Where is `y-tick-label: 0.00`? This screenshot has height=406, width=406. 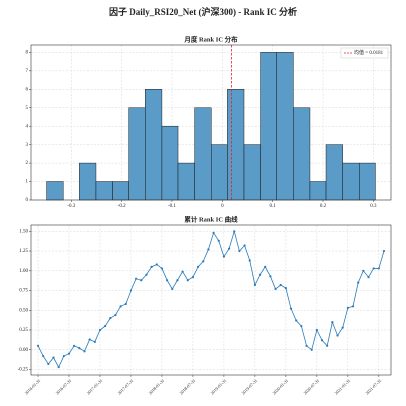 y-tick-label: 0.00 is located at coordinates (23, 350).